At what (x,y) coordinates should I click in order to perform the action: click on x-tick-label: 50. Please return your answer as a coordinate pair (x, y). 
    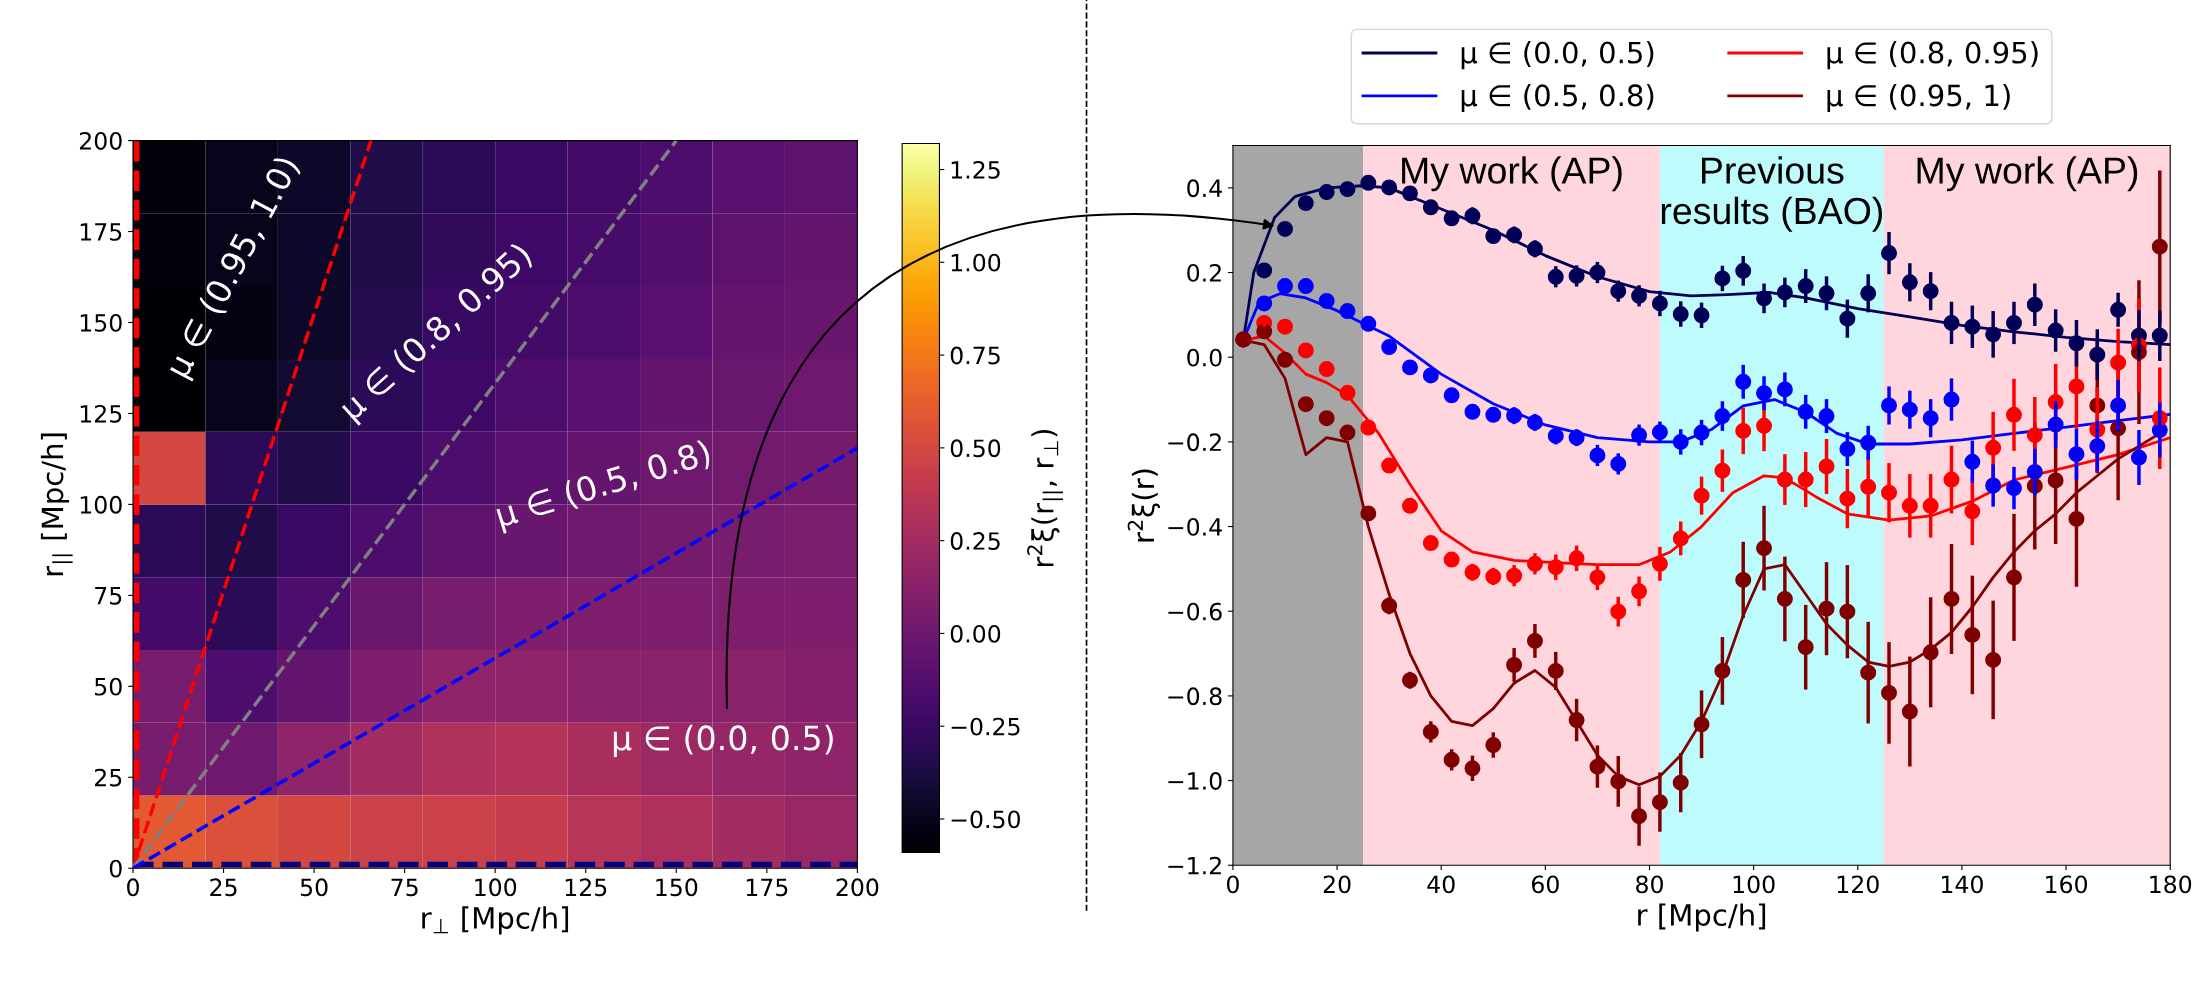
    Looking at the image, I should click on (314, 887).